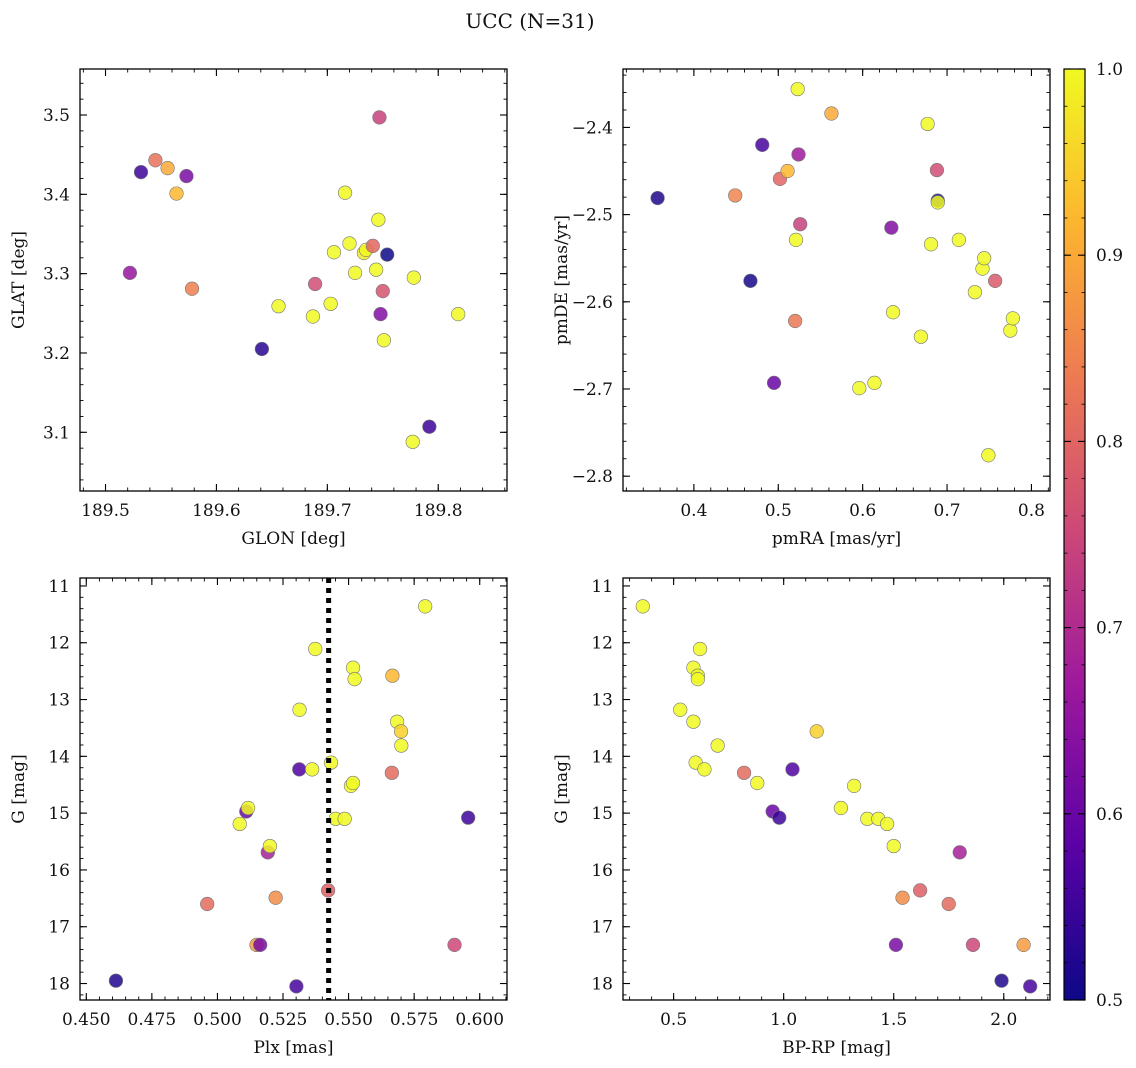 The image size is (1136, 1068). I want to click on x-tick-label: 2.0, so click(1003, 1020).